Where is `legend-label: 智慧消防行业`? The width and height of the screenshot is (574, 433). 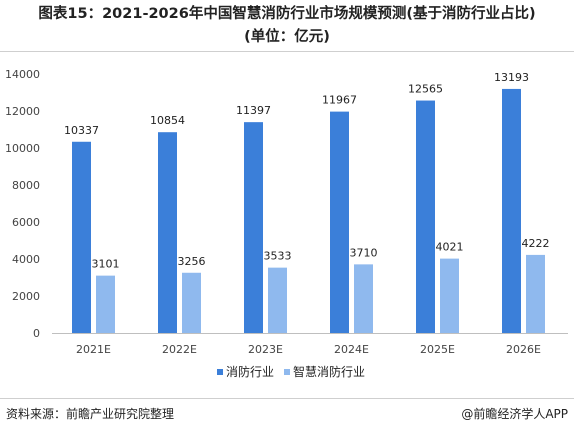
legend-label: 智慧消防行业 is located at coordinates (329, 371).